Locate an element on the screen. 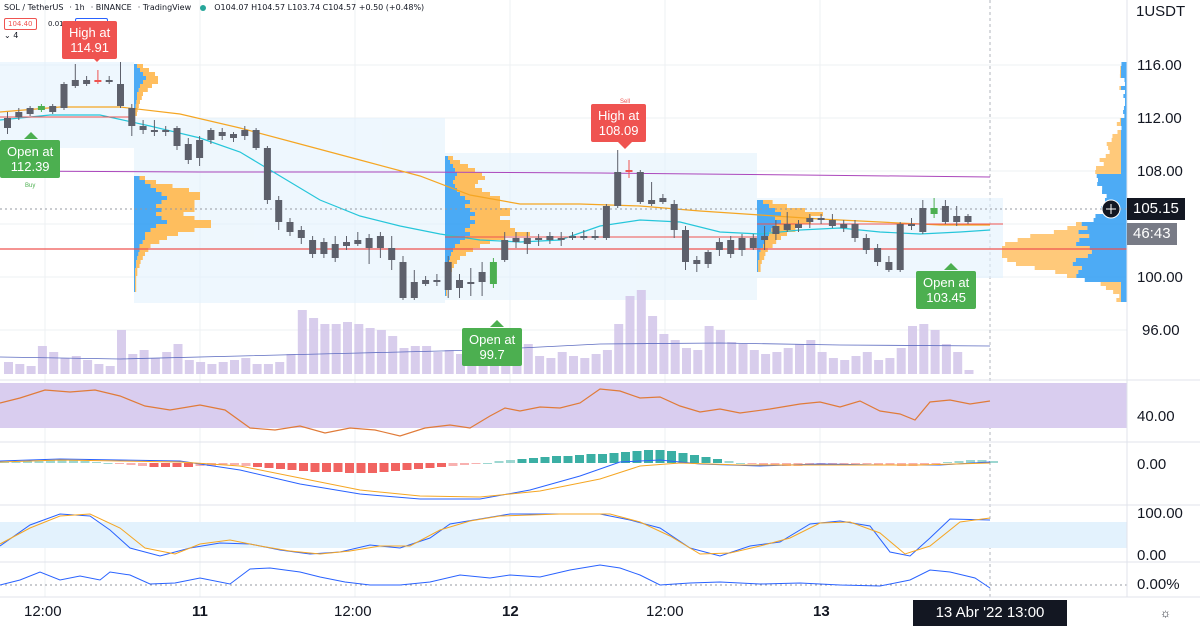 This screenshot has width=1200, height=630. currency-selector: 1USDT is located at coordinates (1160, 11).